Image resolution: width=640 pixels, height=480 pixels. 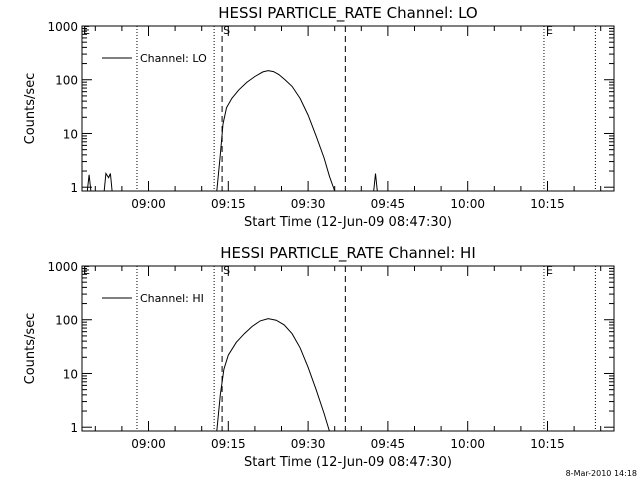 I want to click on legend-label: Channel: LO, so click(x=173, y=58).